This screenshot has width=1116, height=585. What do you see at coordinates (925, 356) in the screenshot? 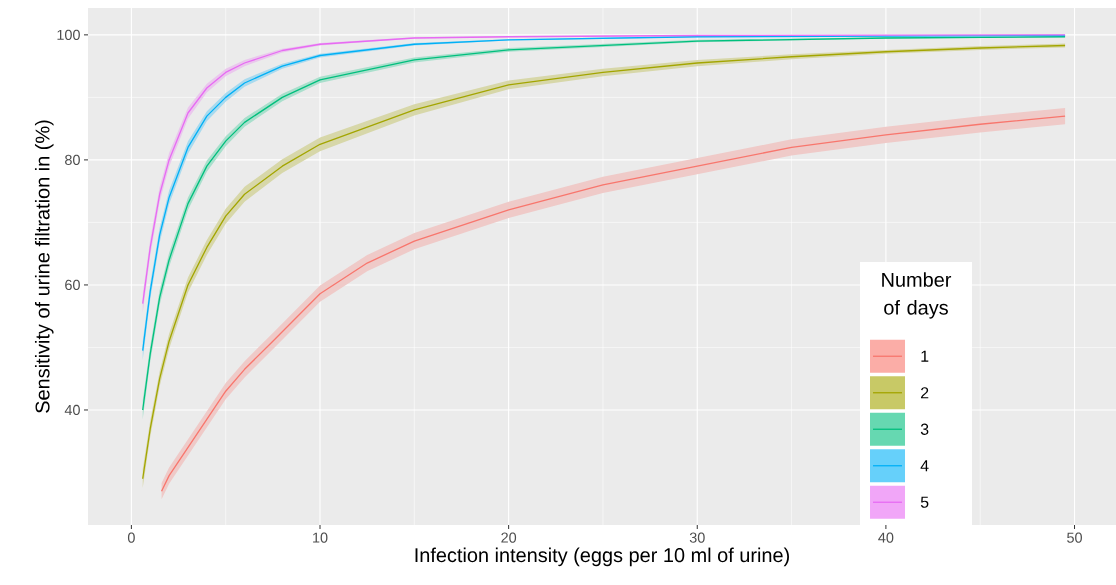
I see `legend-label: 1` at bounding box center [925, 356].